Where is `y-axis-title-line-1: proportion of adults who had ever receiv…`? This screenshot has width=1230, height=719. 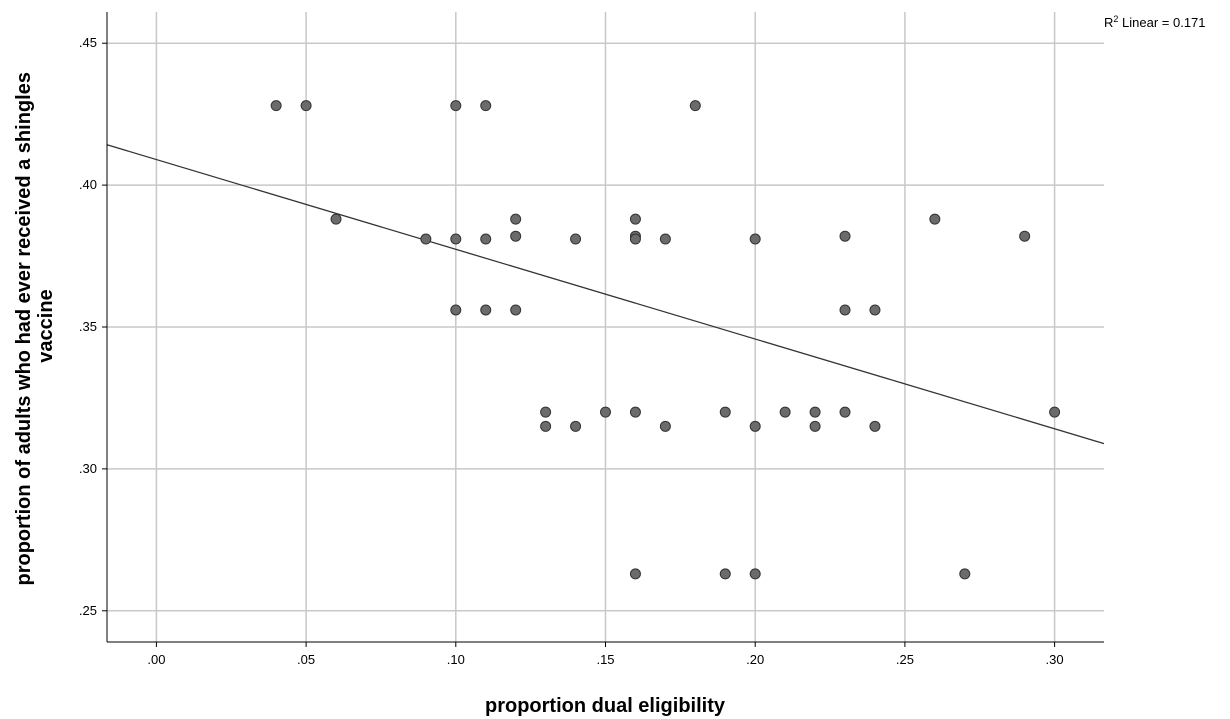 y-axis-title-line-1: proportion of adults who had ever receiv… is located at coordinates (24, 328).